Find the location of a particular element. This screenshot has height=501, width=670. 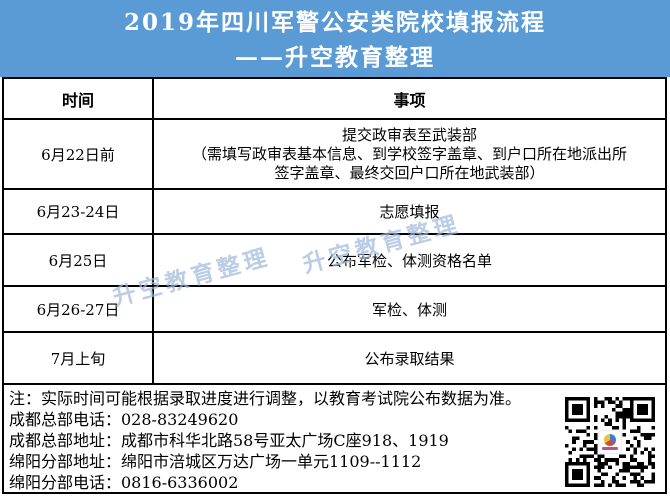

column-header-event: 事项 is located at coordinates (409, 98).